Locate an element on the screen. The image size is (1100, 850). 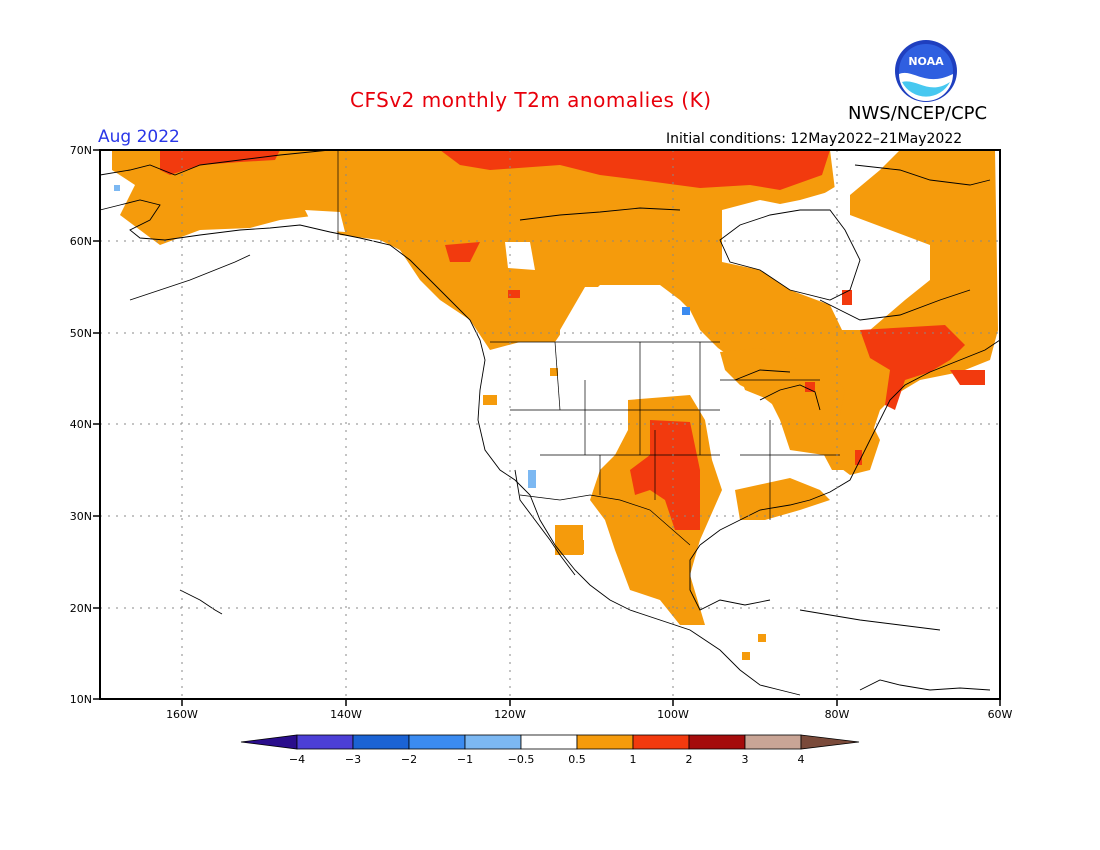
noaa-logo: NOAA is located at coordinates (926, 73).